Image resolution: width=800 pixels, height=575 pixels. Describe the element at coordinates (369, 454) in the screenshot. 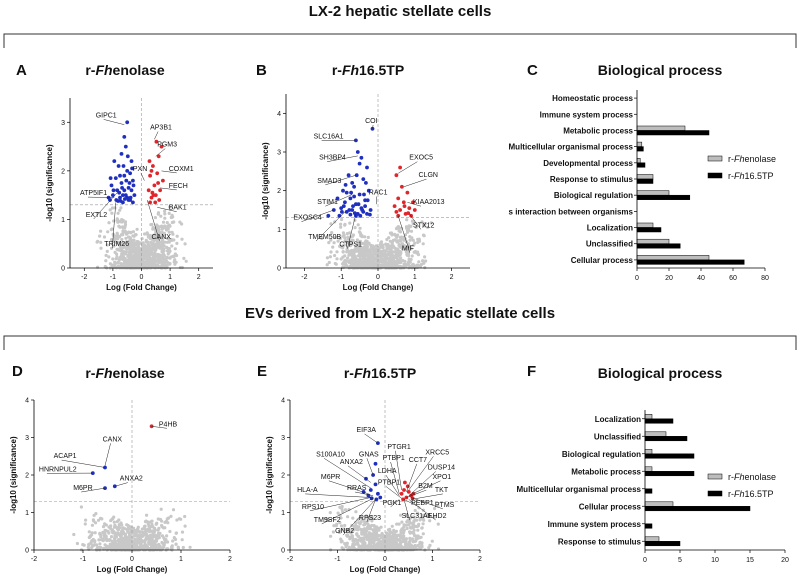

I see `gene-label: GNAS` at that location.